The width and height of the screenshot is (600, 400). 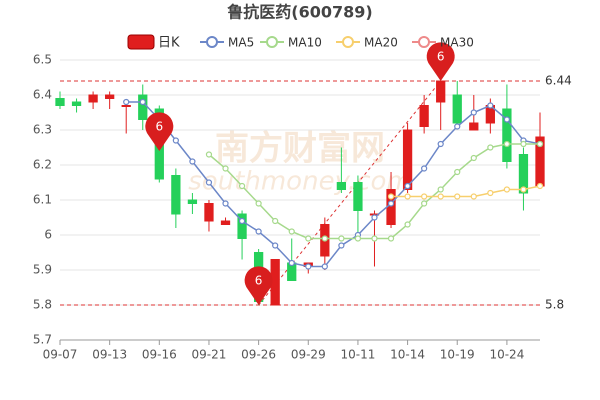 What do you see at coordinates (241, 43) in the screenshot?
I see `legend-label: MA5` at bounding box center [241, 43].